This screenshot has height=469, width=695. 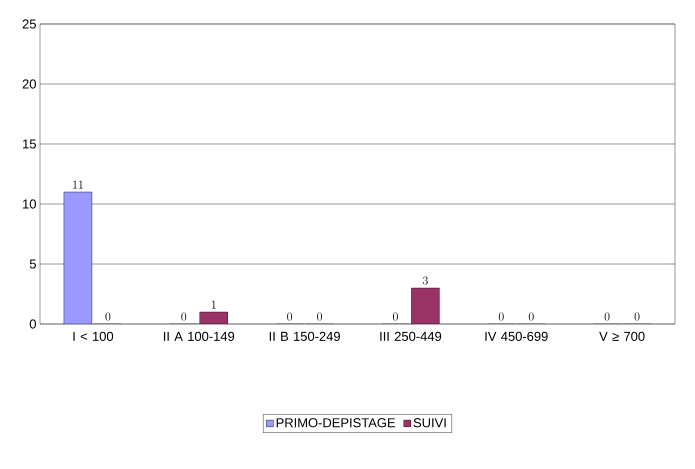 I want to click on x-tick-label: II B 150-249, so click(x=305, y=336).